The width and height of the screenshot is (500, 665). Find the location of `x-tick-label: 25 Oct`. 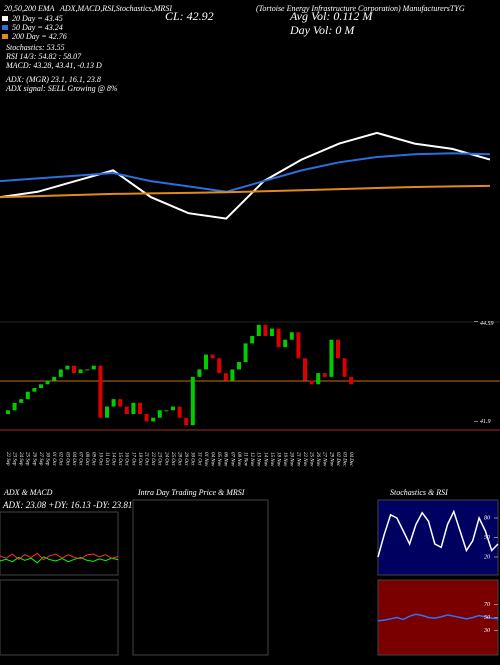

x-tick-label: 25 Oct is located at coordinates (172, 459).